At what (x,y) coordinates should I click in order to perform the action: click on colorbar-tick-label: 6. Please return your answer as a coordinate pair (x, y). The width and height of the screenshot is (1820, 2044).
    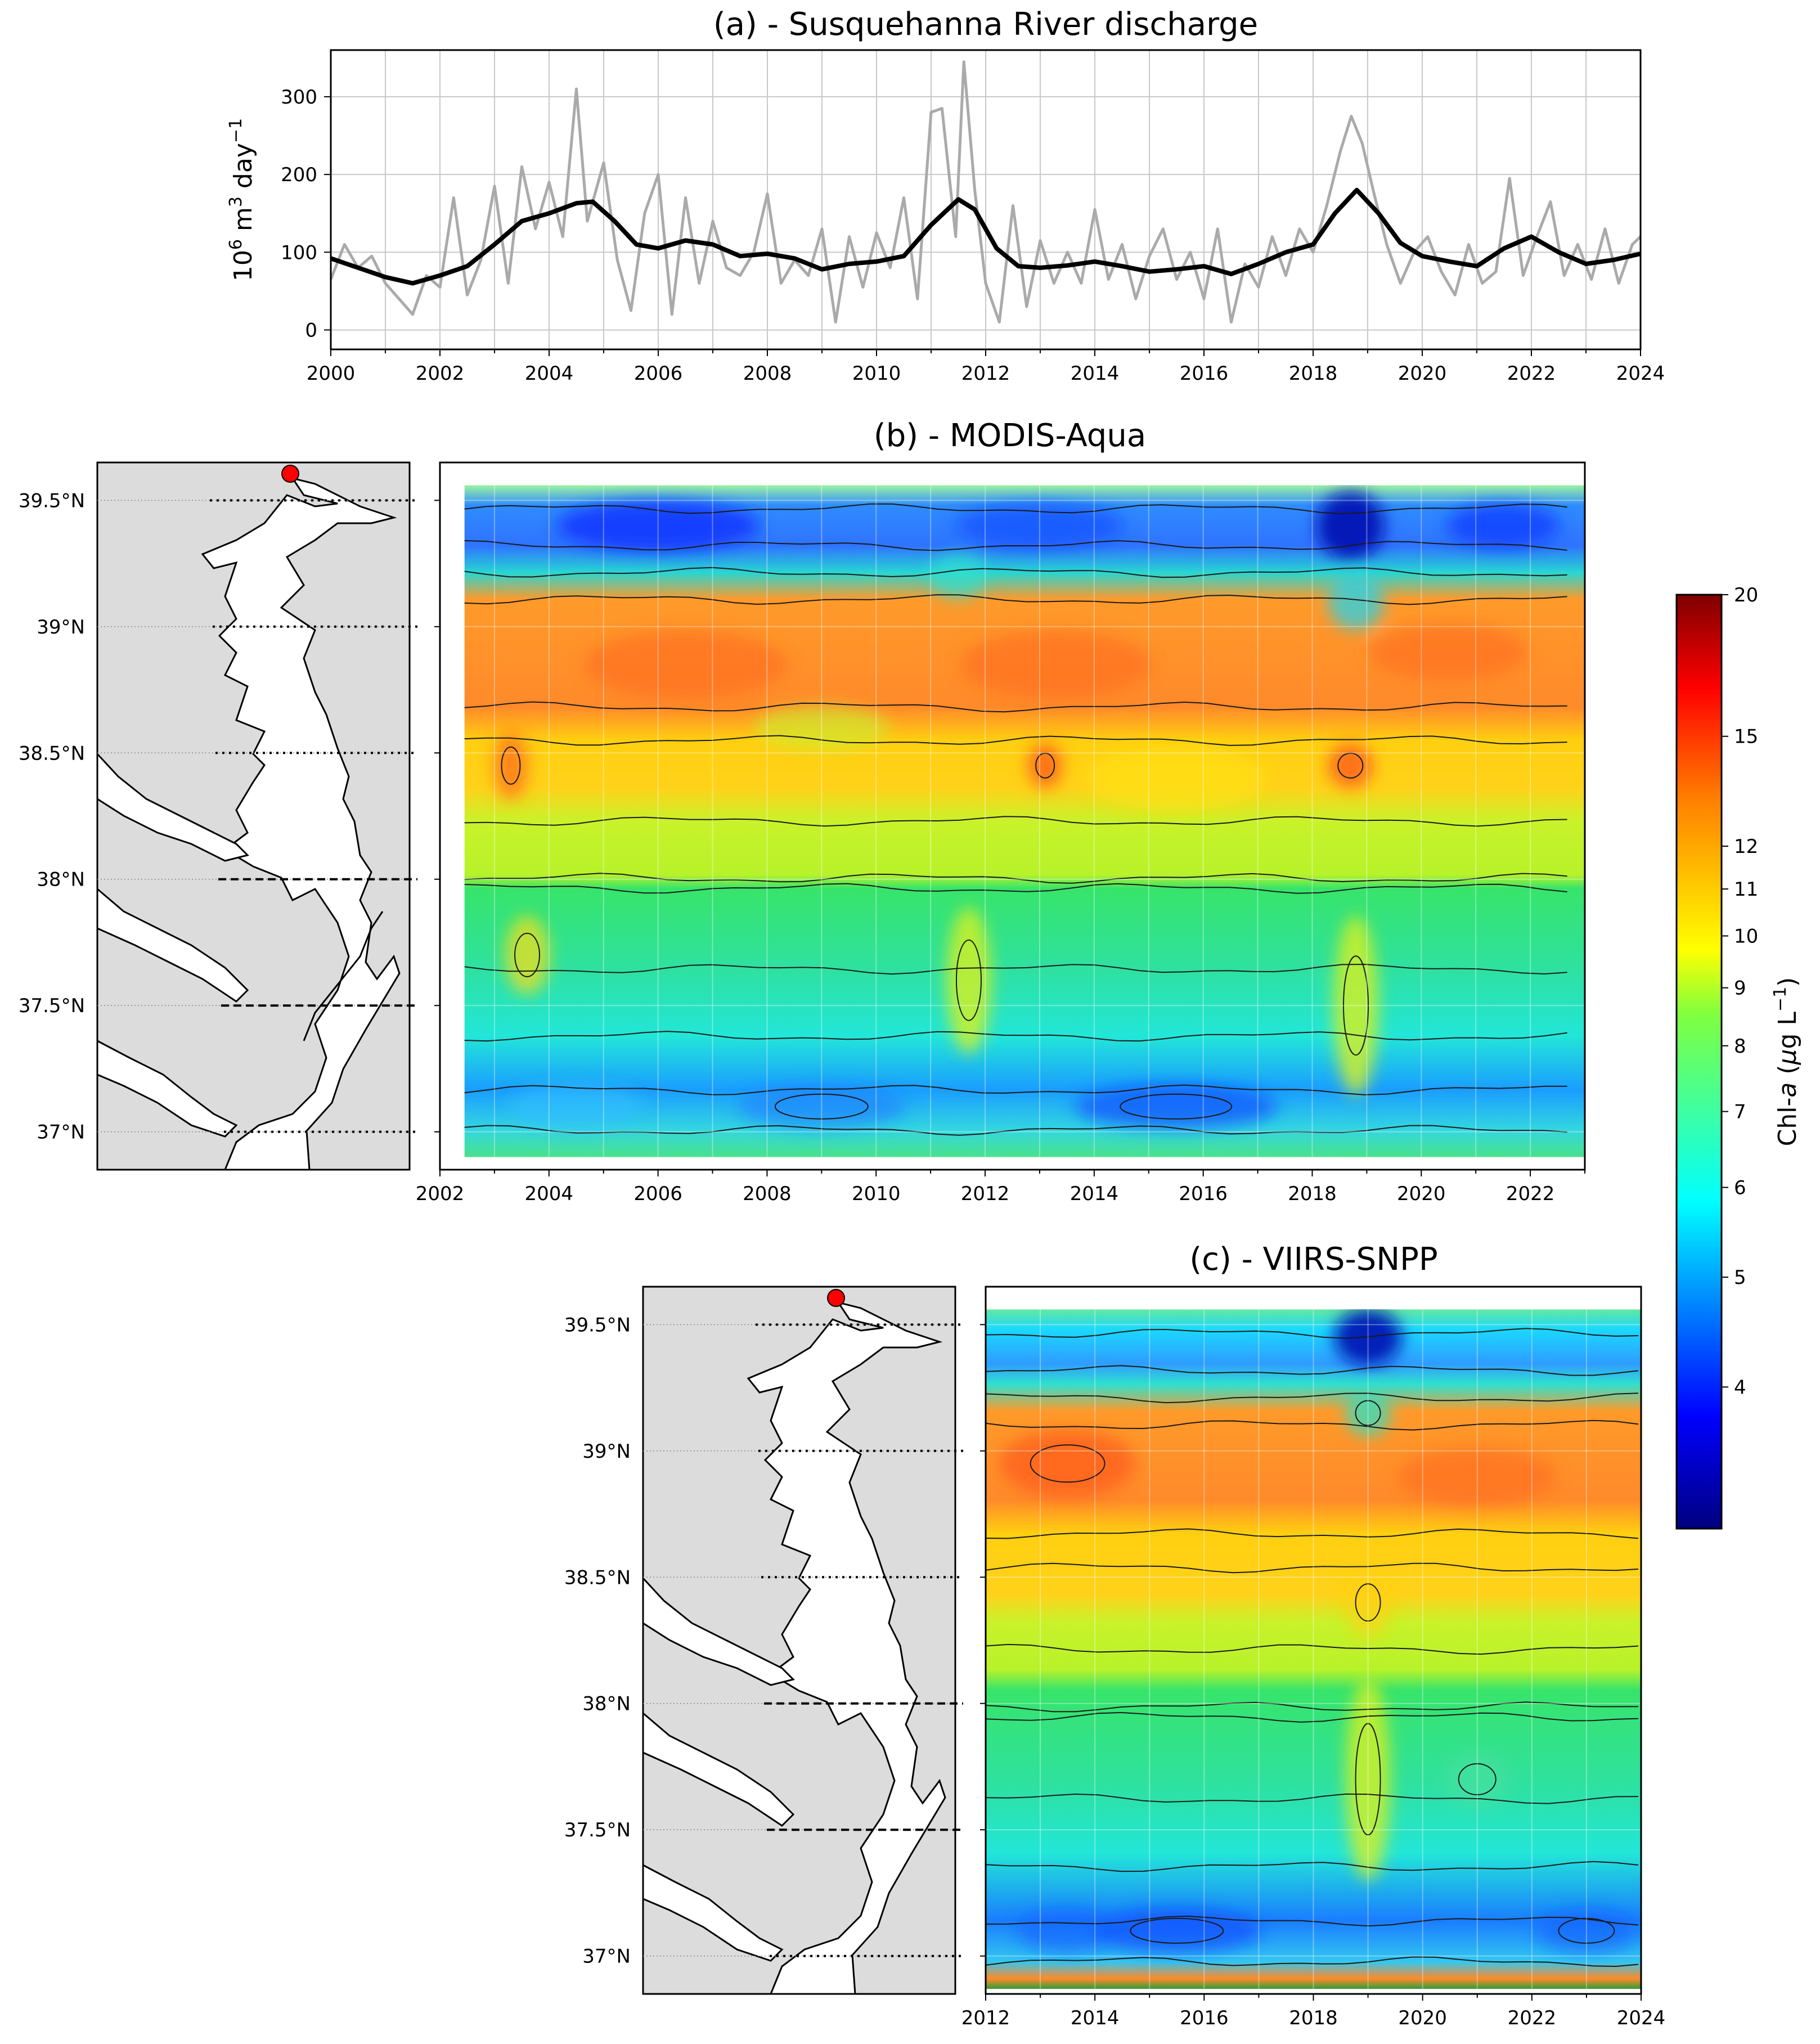
    Looking at the image, I should click on (1740, 1187).